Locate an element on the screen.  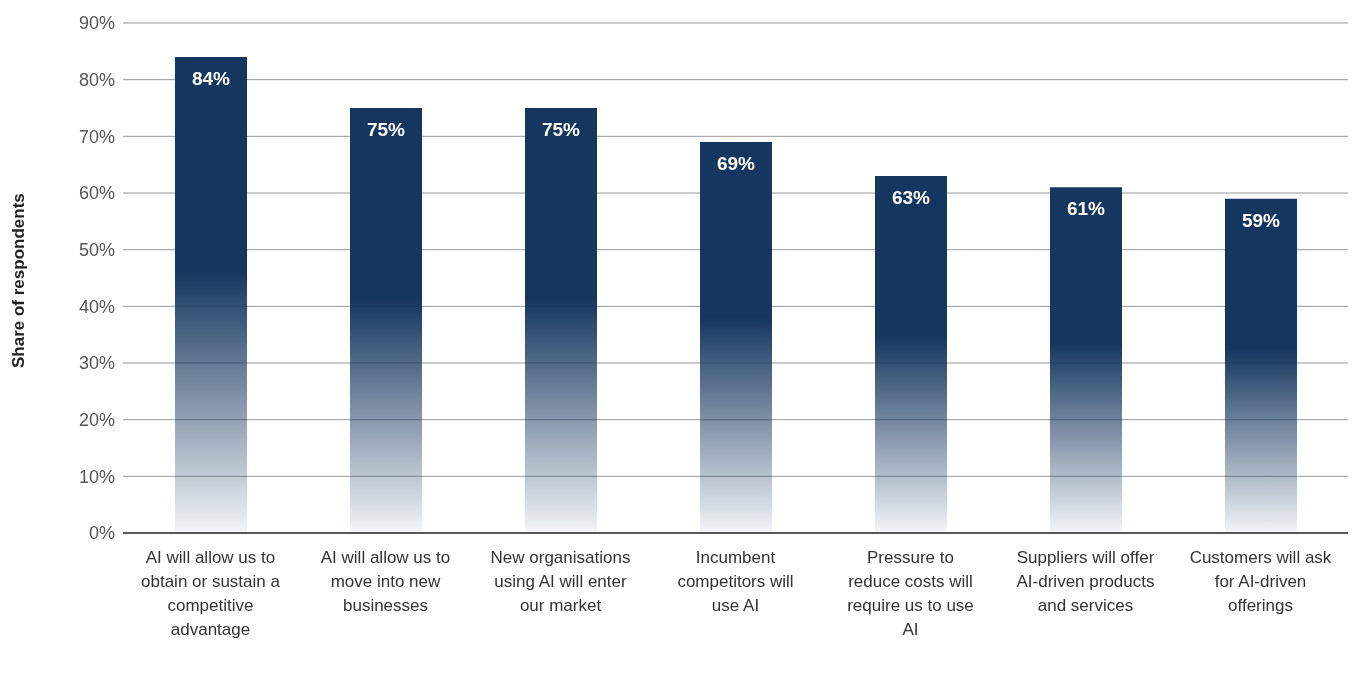
y-axis-title: Share of respondents is located at coordinates (19, 280).